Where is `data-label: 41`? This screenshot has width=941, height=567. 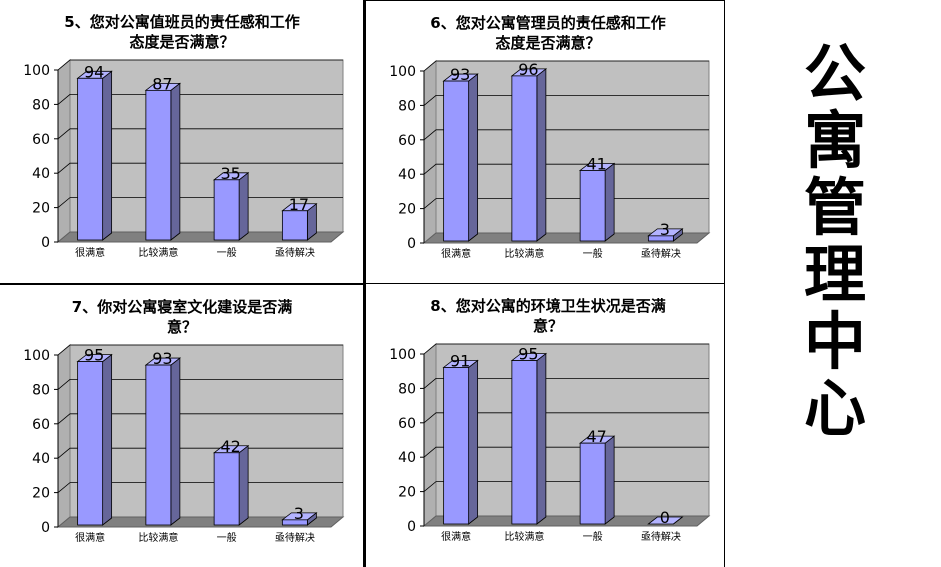 data-label: 41 is located at coordinates (596, 163).